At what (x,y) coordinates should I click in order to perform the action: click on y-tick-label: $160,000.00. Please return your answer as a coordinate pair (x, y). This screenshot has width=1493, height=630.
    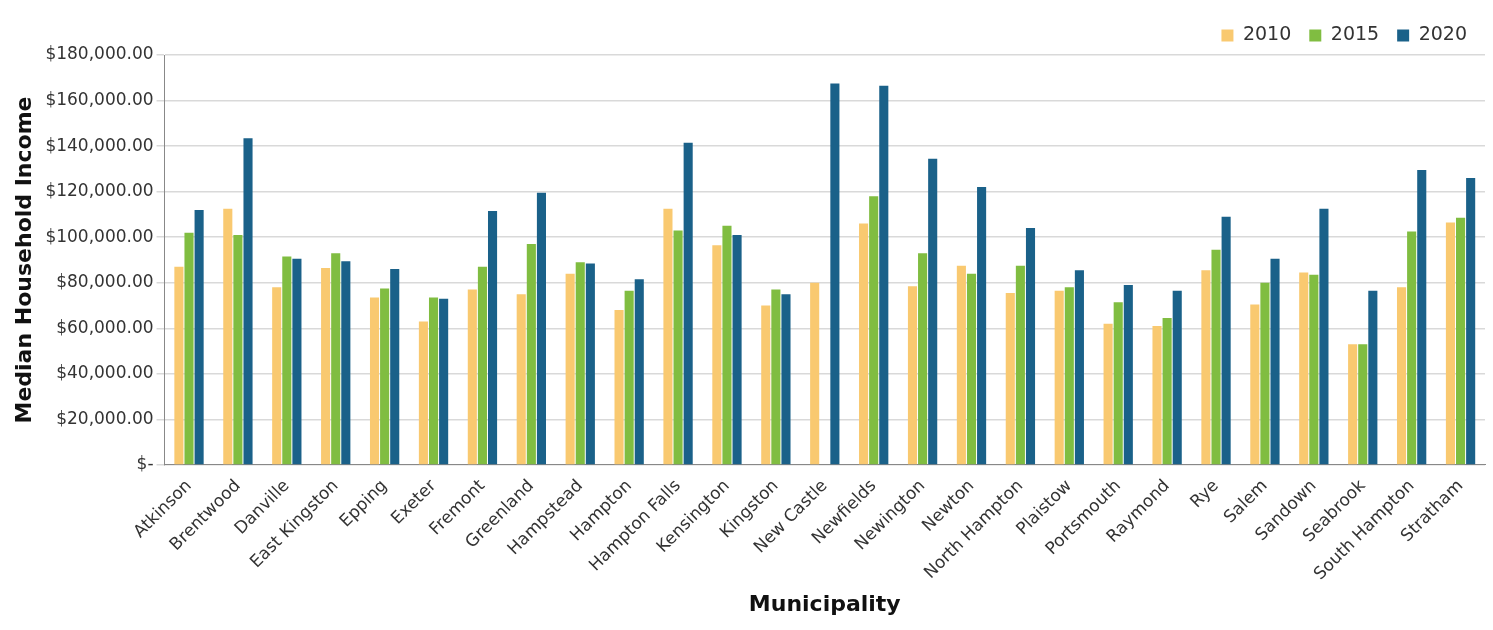
    Looking at the image, I should click on (99, 98).